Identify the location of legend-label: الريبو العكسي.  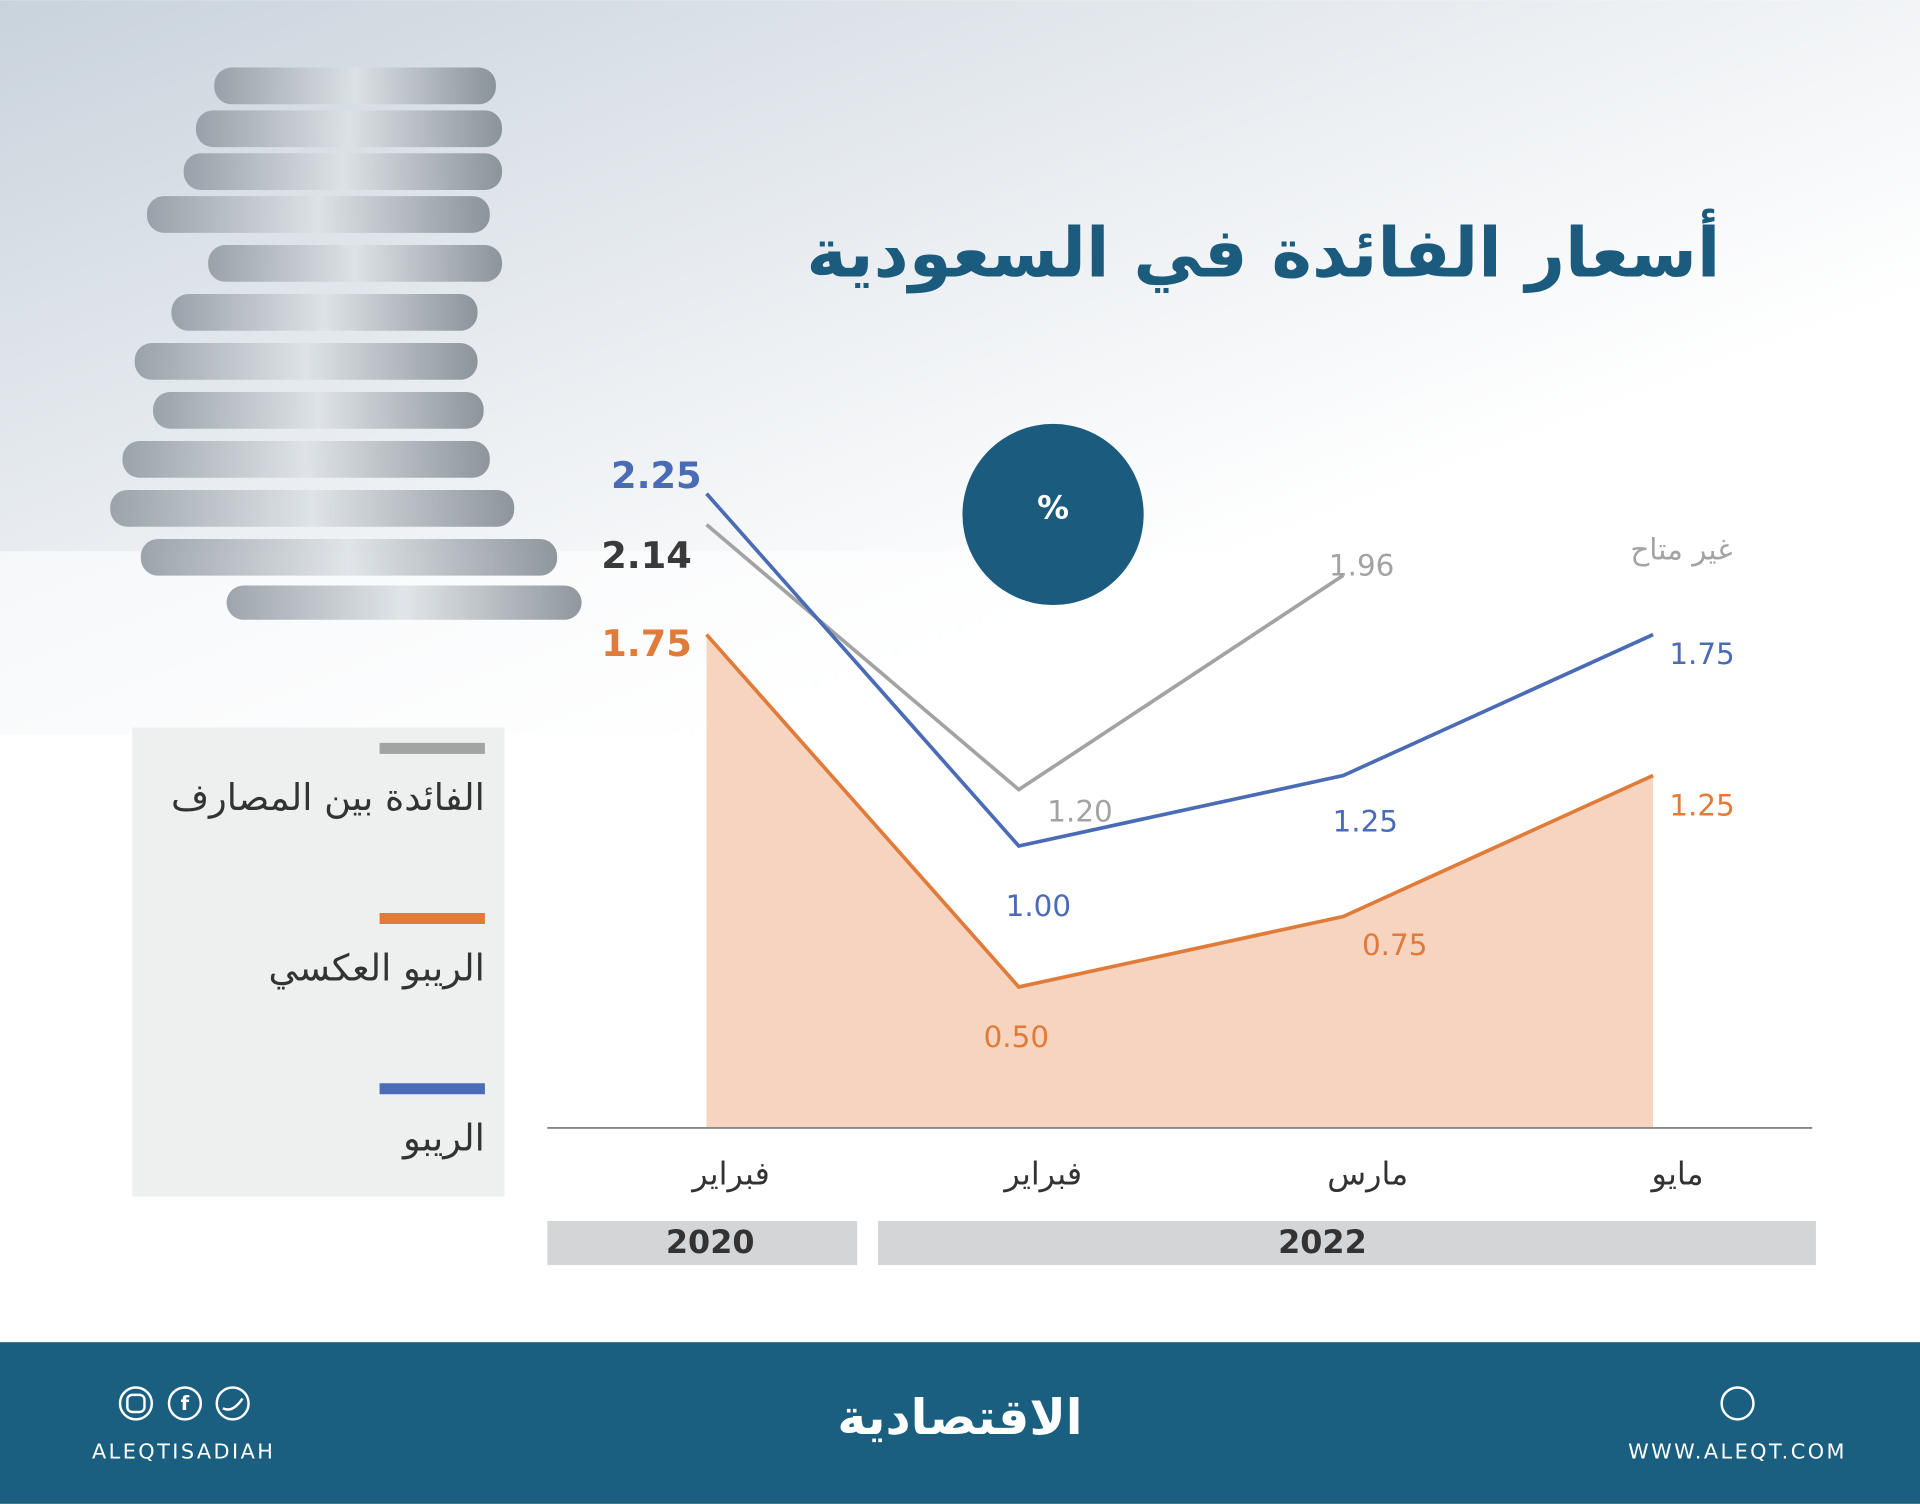
(377, 967).